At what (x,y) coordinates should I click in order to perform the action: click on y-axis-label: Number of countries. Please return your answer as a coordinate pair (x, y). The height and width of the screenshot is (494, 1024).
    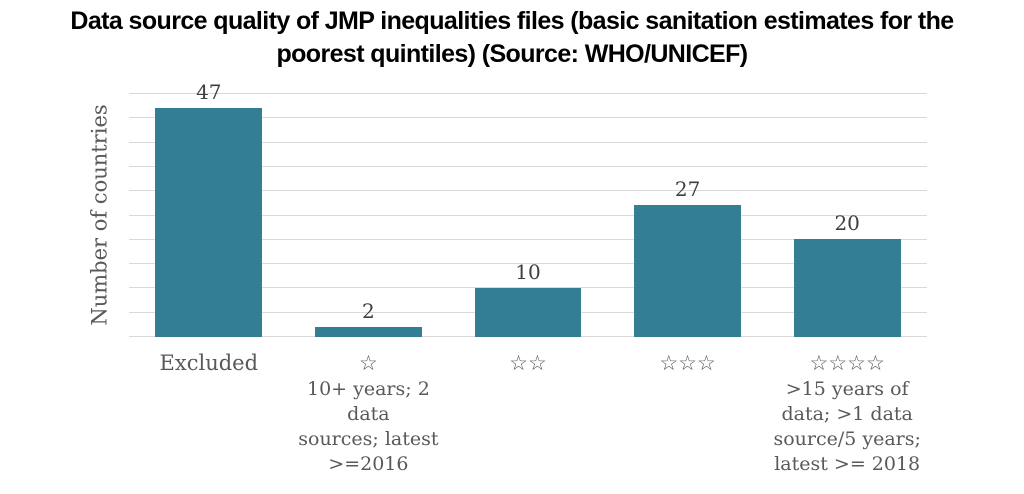
    Looking at the image, I should click on (100, 215).